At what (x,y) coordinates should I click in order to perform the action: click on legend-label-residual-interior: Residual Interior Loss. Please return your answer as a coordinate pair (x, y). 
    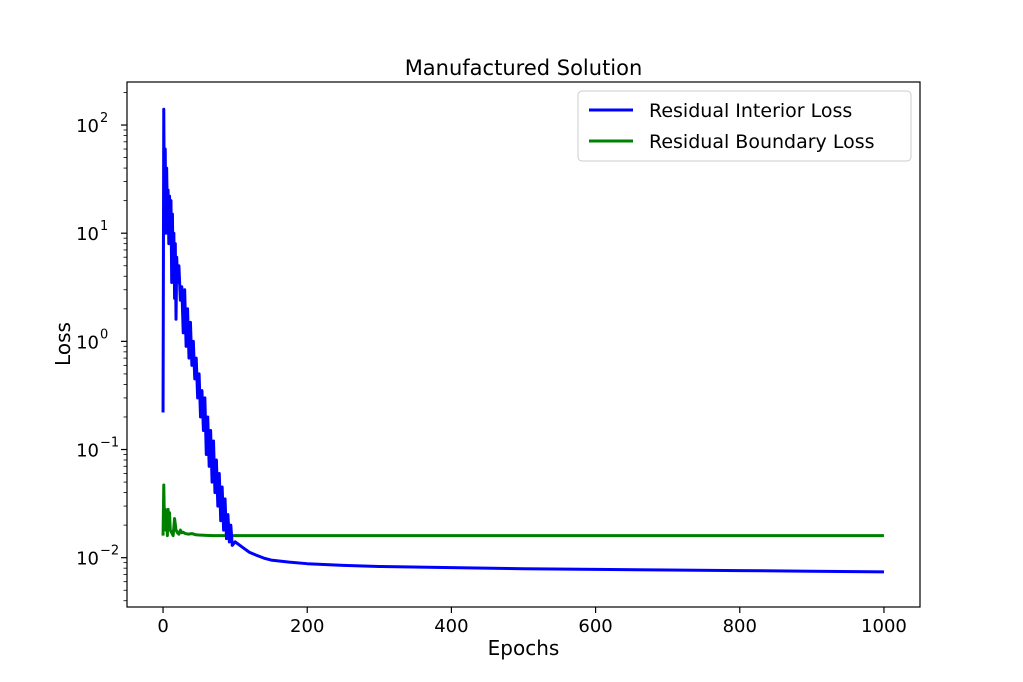
    Looking at the image, I should click on (750, 111).